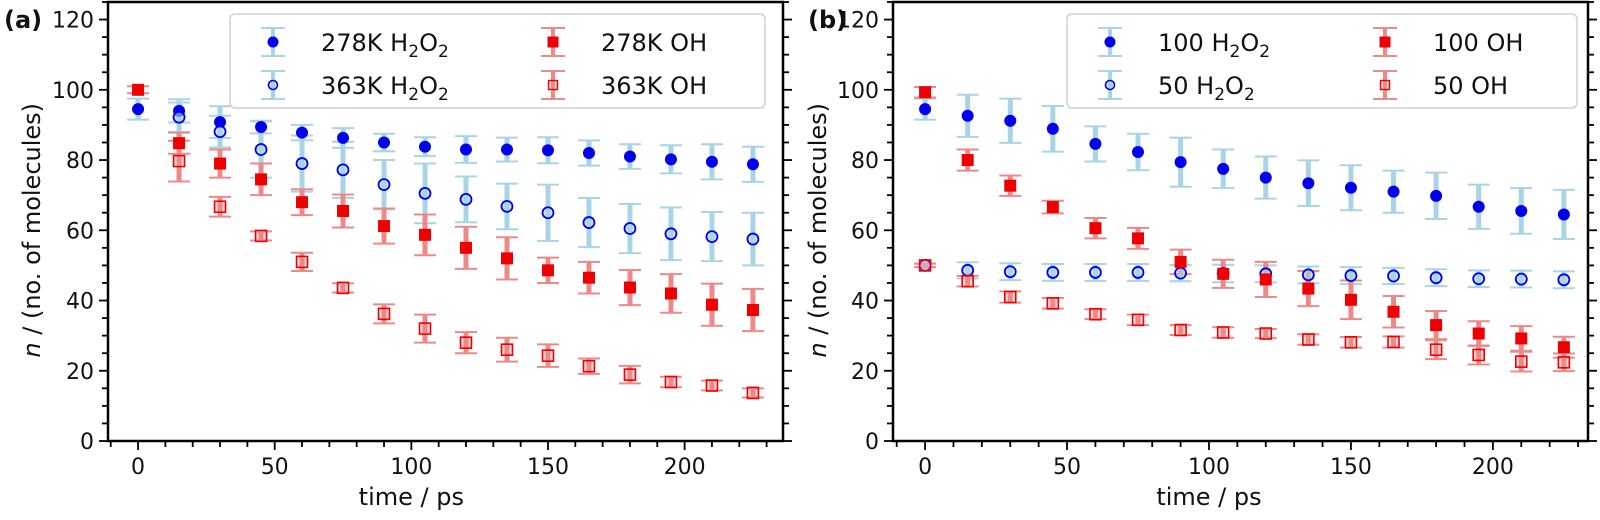 The image size is (1600, 520). I want to click on y-tick-label: 0, so click(87, 442).